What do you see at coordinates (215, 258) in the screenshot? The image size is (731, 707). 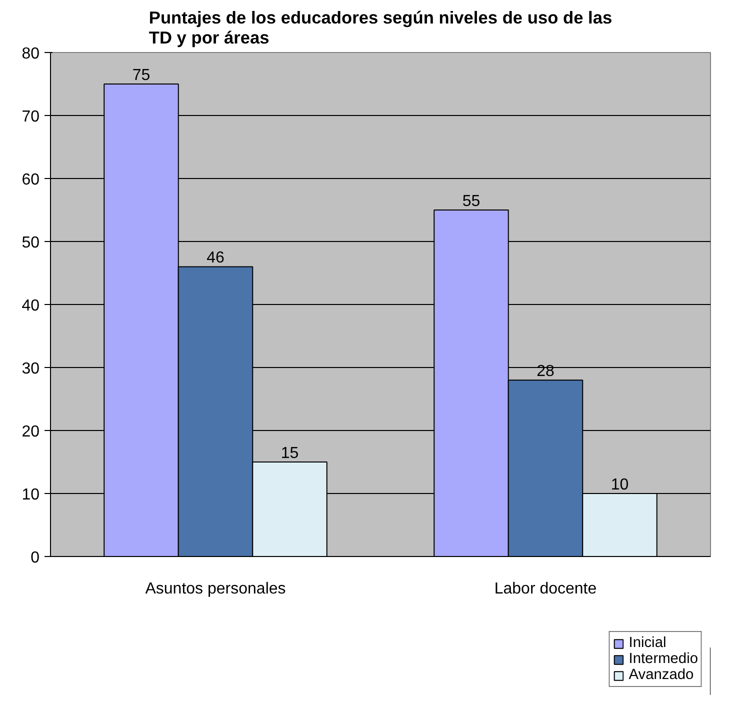 I see `data-label: 46` at bounding box center [215, 258].